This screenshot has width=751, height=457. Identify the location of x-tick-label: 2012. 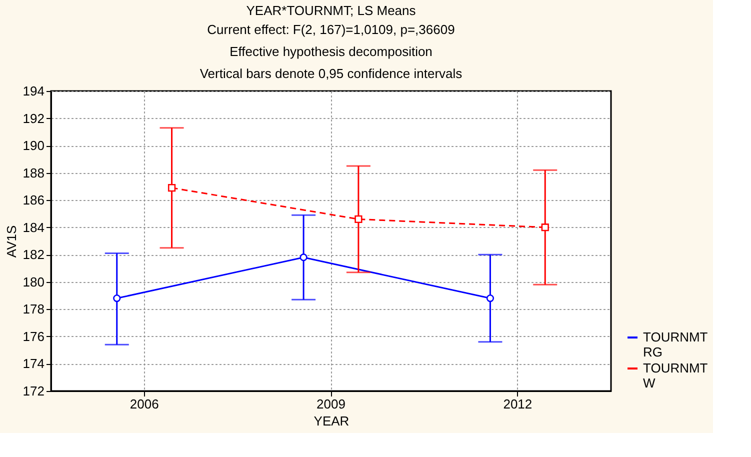
(517, 404).